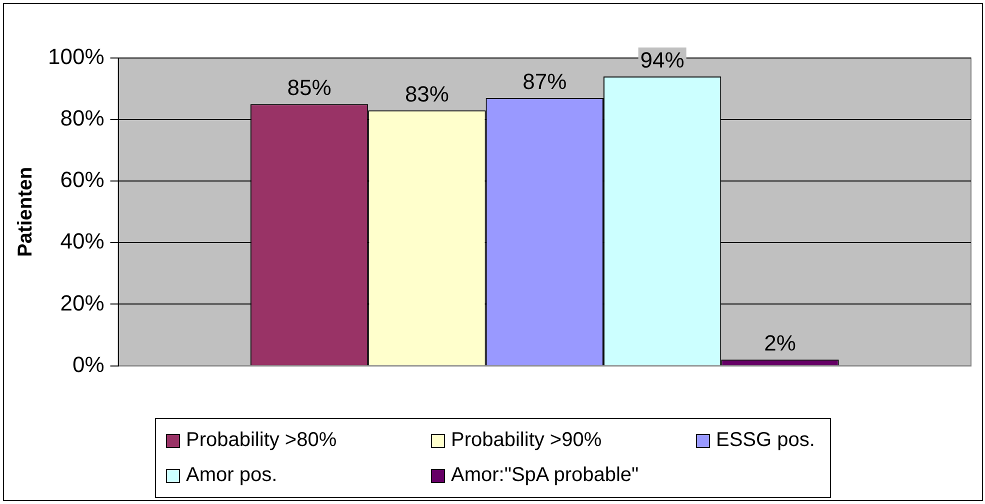  What do you see at coordinates (82, 303) in the screenshot?
I see `y-tick-label: 20%` at bounding box center [82, 303].